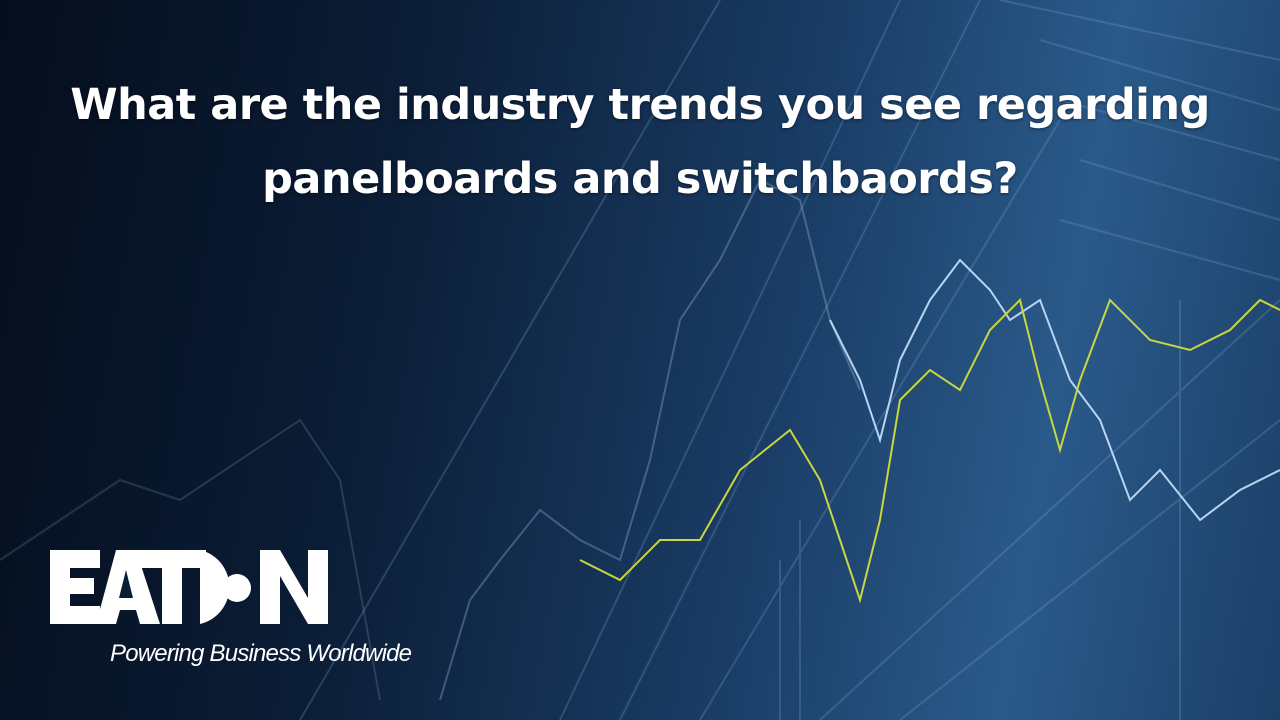 The image size is (1280, 720). Describe the element at coordinates (189, 587) in the screenshot. I see `eaton-logo` at that location.